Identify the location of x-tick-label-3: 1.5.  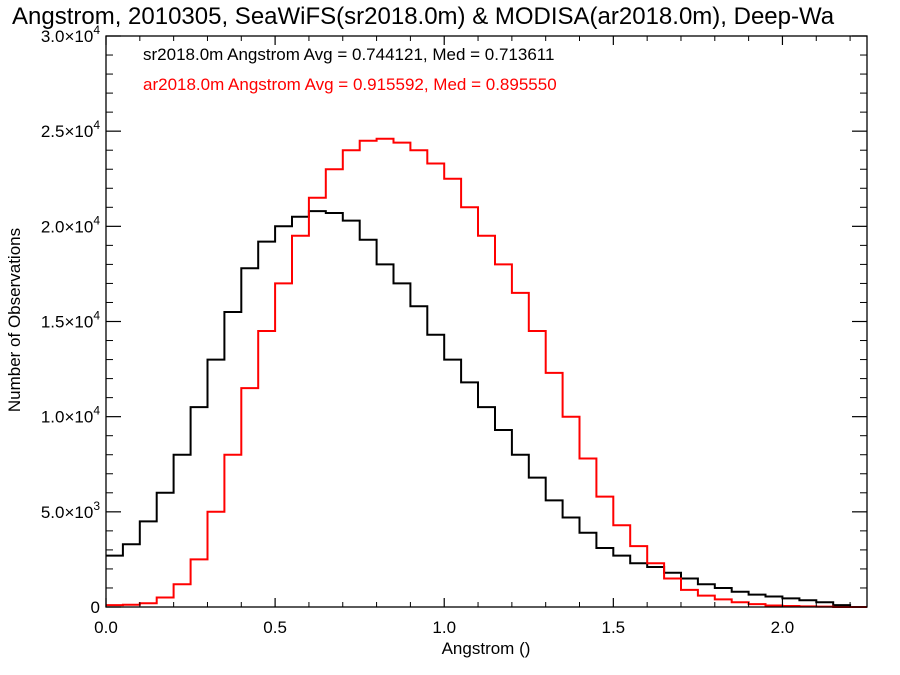
(614, 627).